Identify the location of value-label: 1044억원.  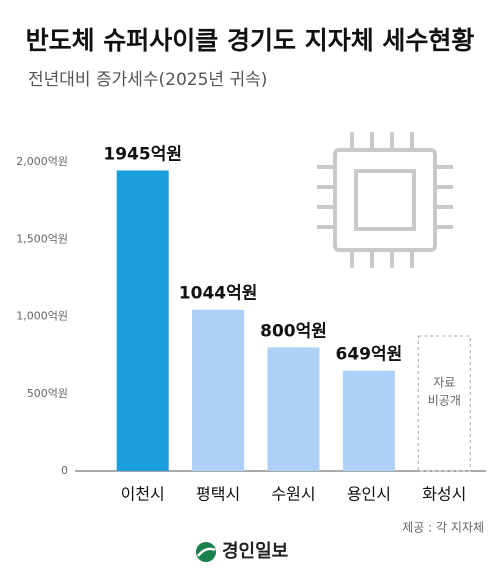
(218, 294).